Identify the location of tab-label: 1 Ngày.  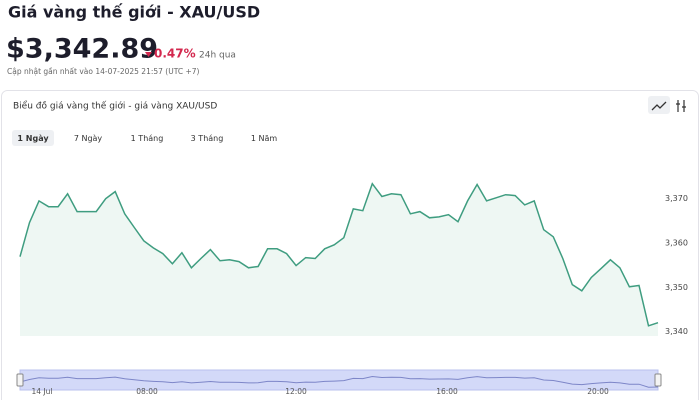
(33, 138).